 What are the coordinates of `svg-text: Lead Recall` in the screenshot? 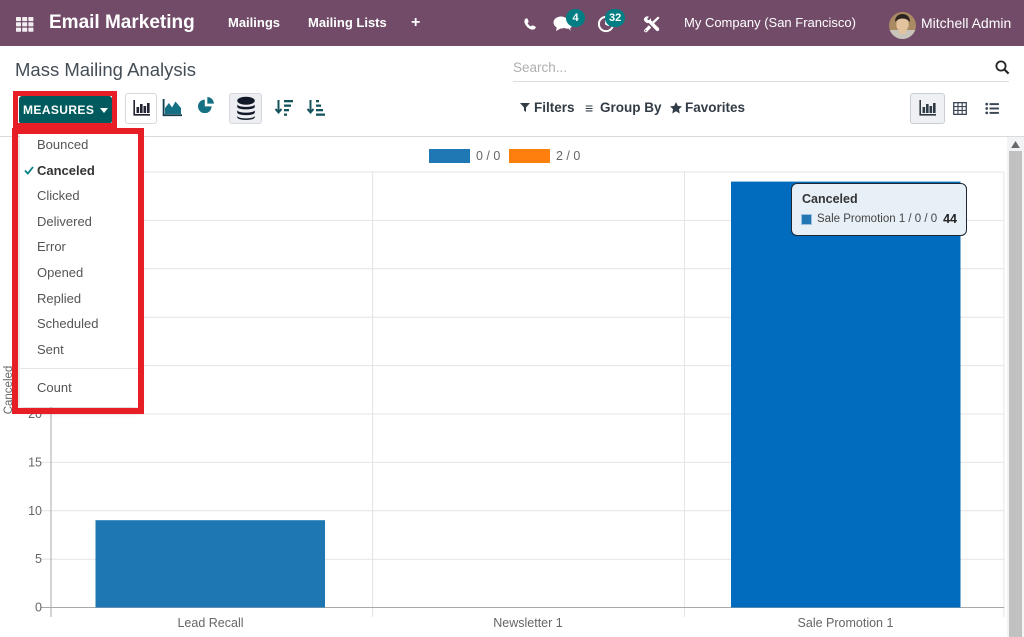 It's located at (210, 623).